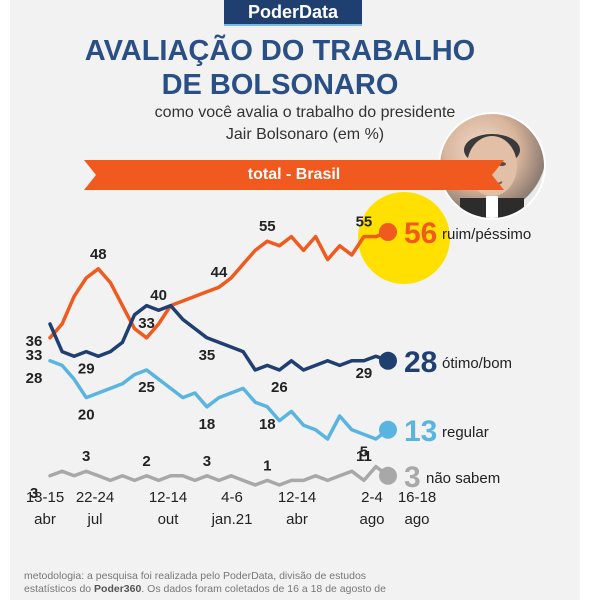 This screenshot has width=600, height=600. Describe the element at coordinates (146, 387) in the screenshot. I see `data-label-regular: 25` at that location.